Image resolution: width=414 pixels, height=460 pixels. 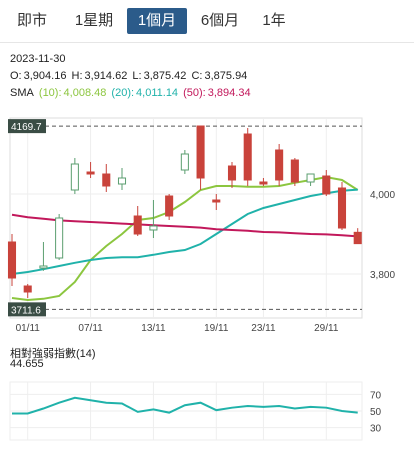 I want to click on y-tick-label: 3,800, so click(x=382, y=275).